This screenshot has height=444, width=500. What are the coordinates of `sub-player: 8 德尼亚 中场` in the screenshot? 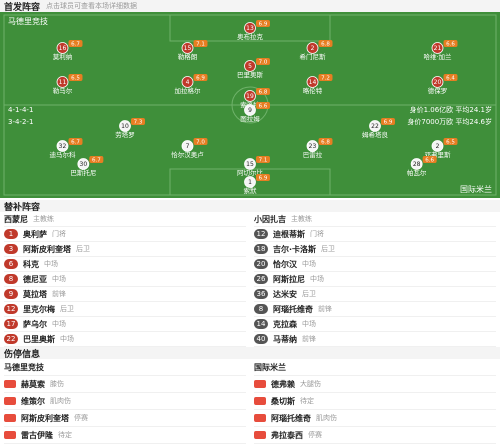 It's located at (125, 279).